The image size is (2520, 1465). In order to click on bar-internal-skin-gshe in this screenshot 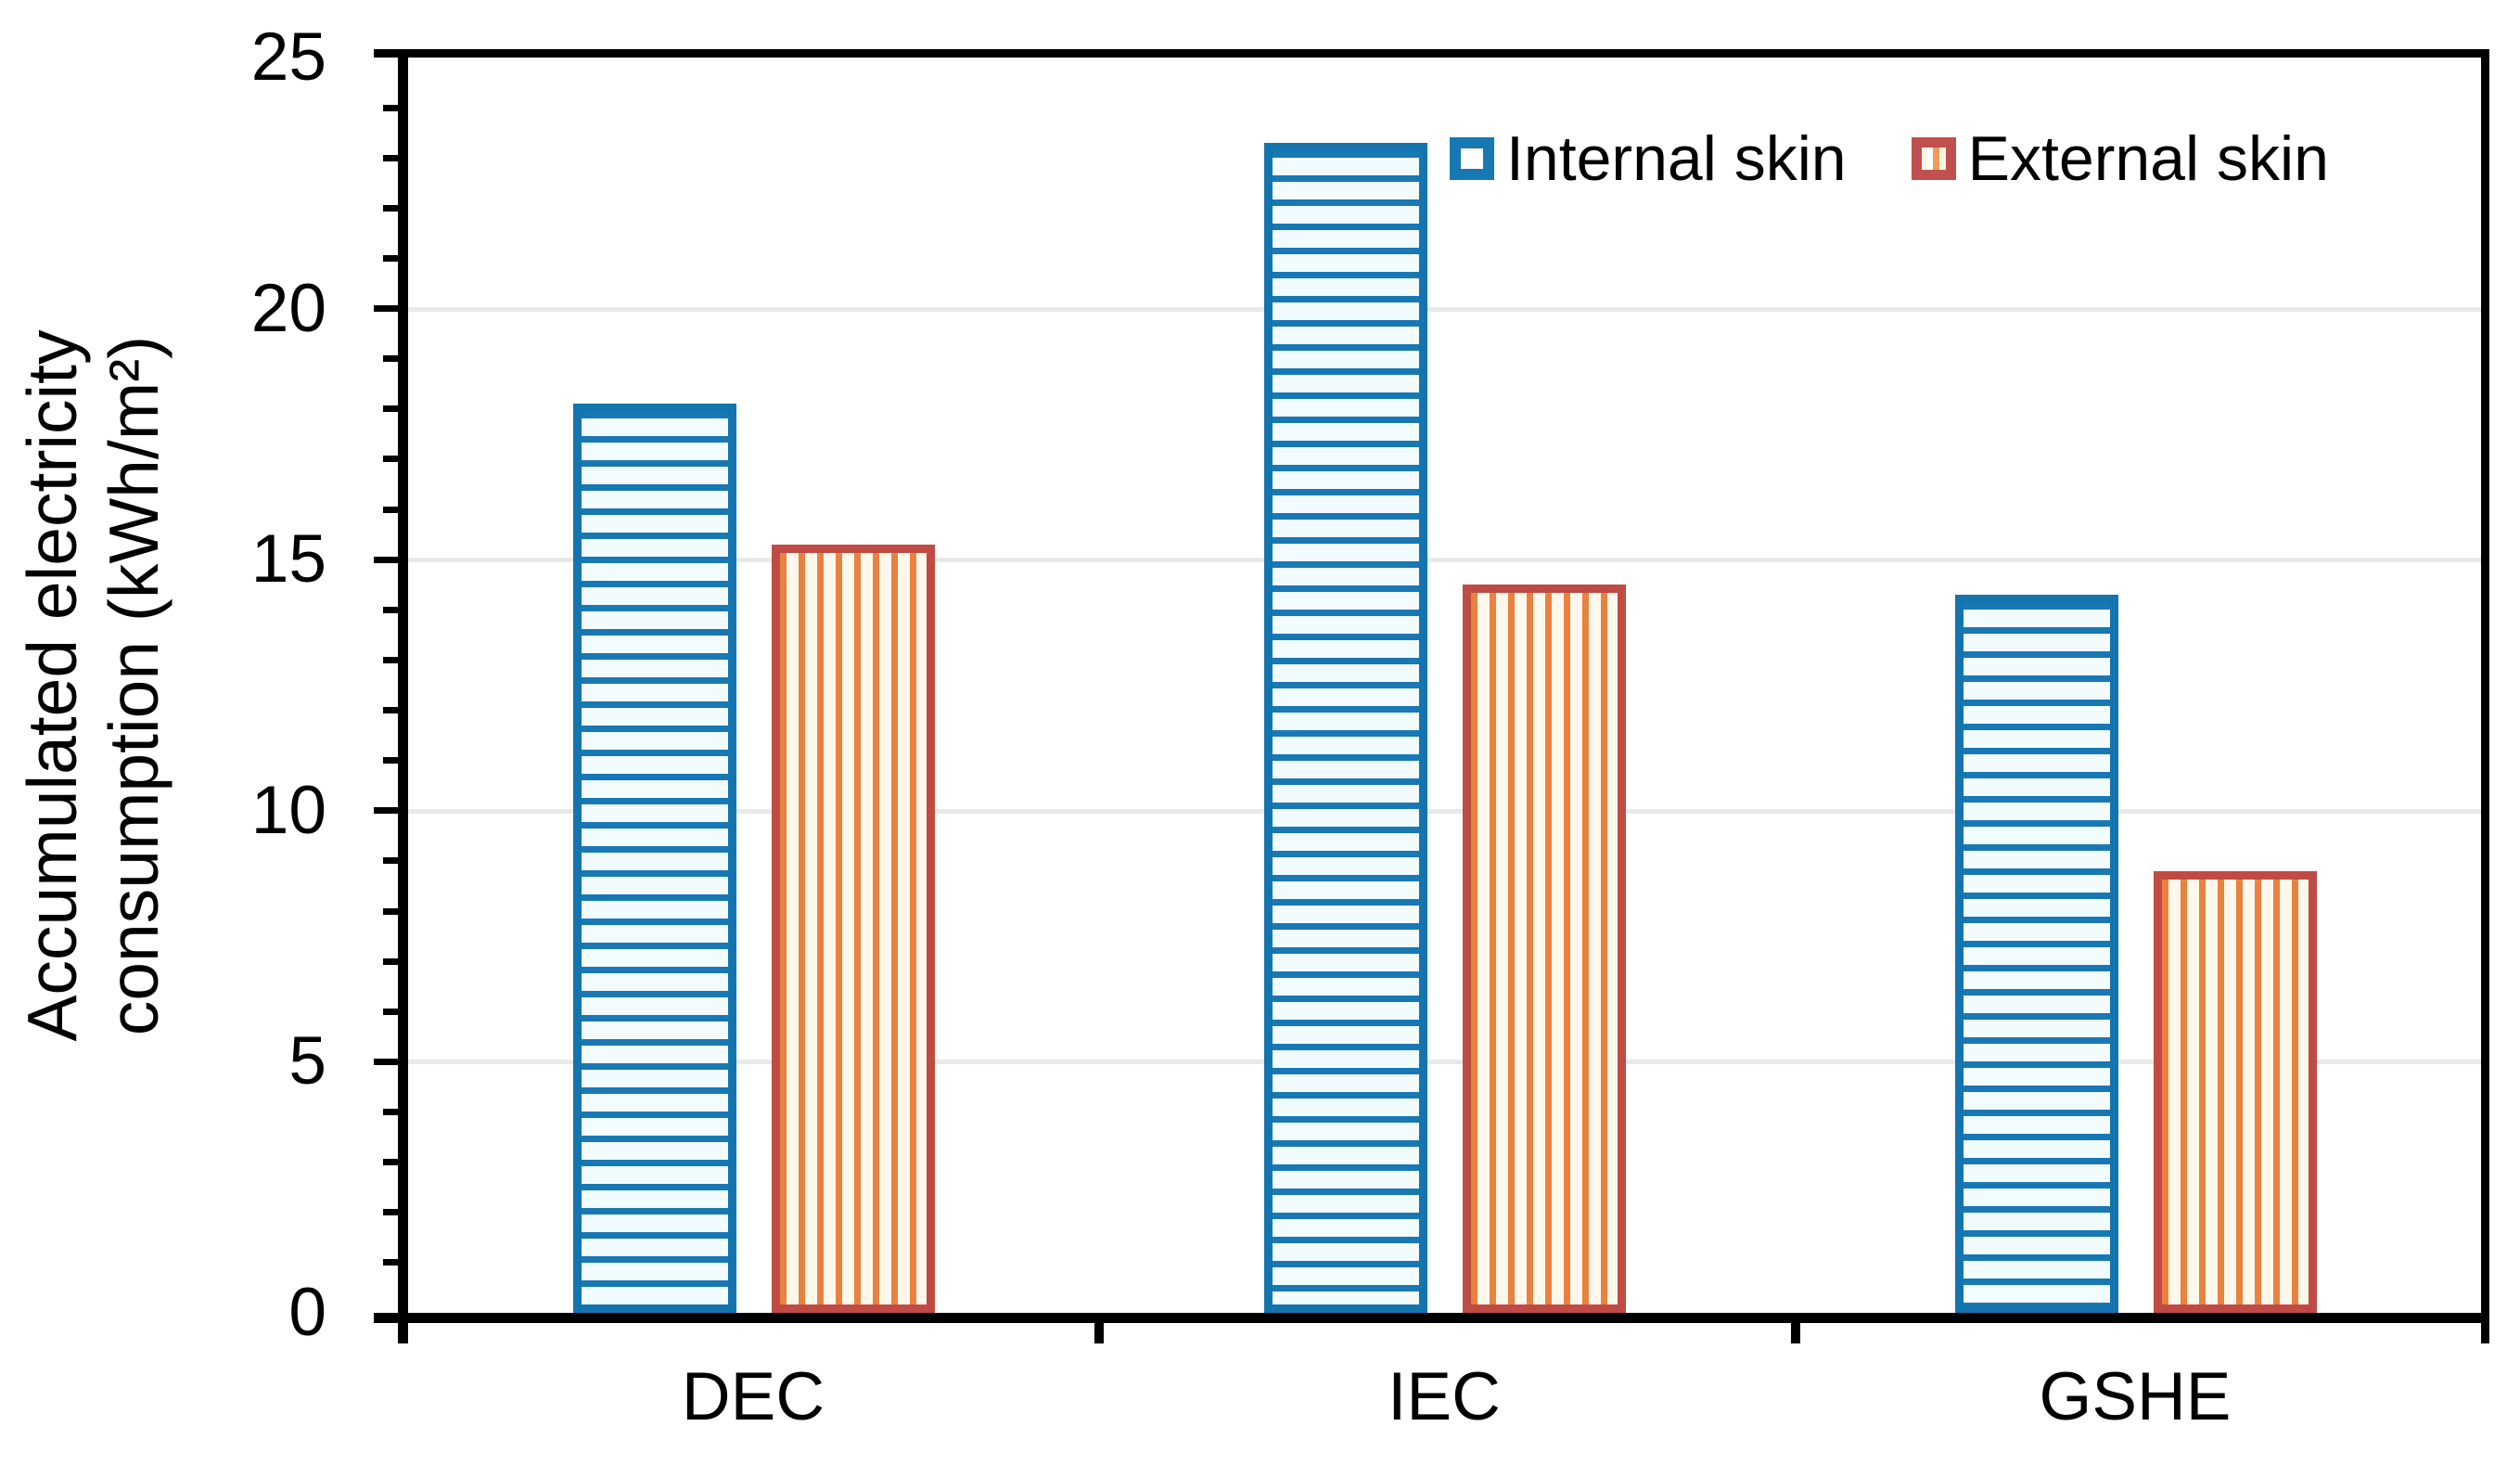, I will do `click(2036, 954)`.